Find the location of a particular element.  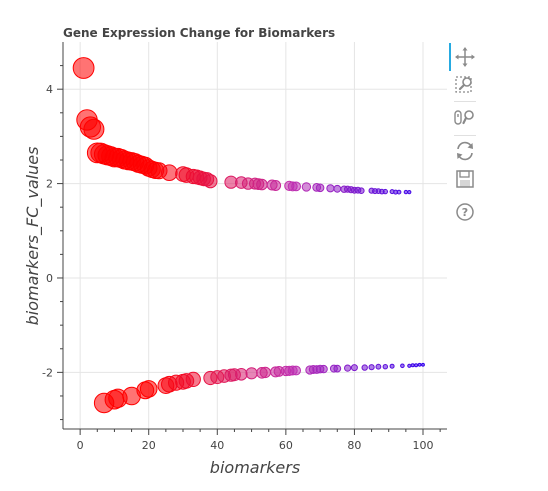

save-icon is located at coordinates (465, 179).